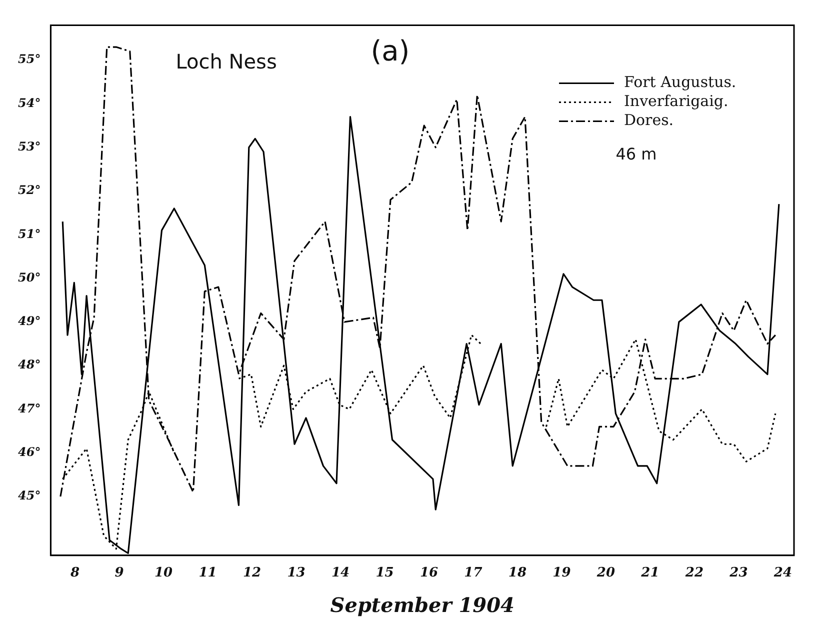 The height and width of the screenshot is (634, 817). I want to click on y-tick-label: 49°, so click(29, 321).